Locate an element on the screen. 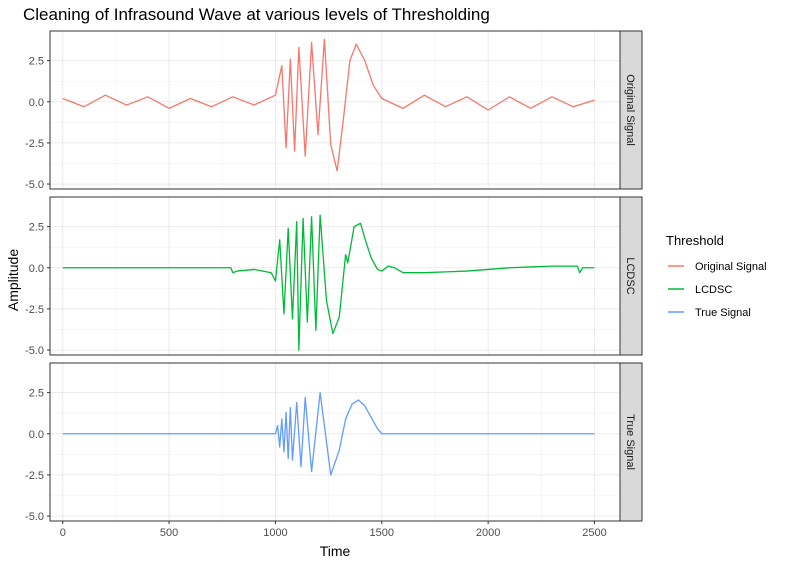 This screenshot has height=566, width=786. series-line is located at coordinates (328, 433).